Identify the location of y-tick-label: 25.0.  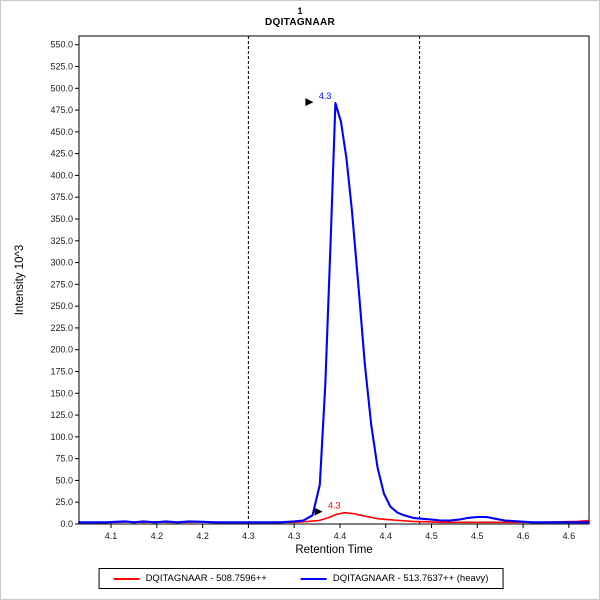
(64, 502).